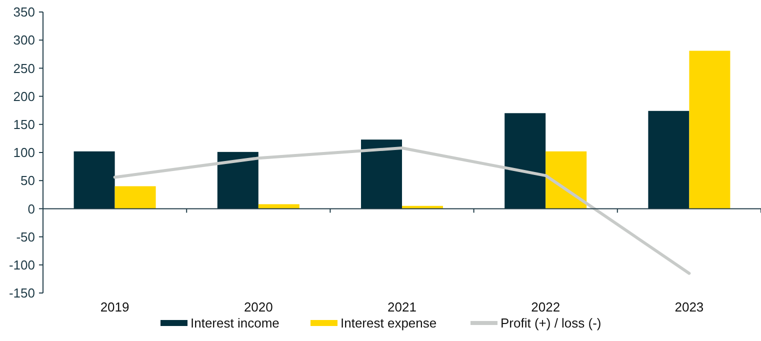 This screenshot has width=761, height=341. Describe the element at coordinates (24, 96) in the screenshot. I see `y-tick-label: 200` at that location.